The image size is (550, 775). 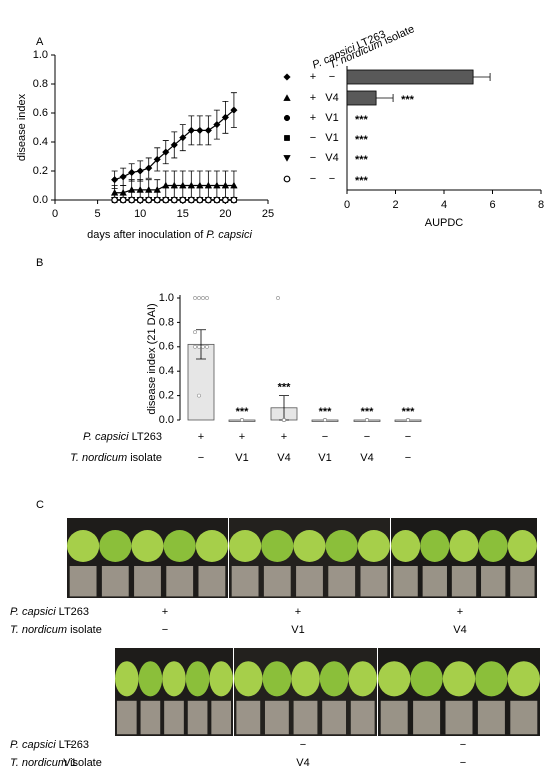 What do you see at coordinates (40, 505) in the screenshot?
I see `panel-label: C` at bounding box center [40, 505].